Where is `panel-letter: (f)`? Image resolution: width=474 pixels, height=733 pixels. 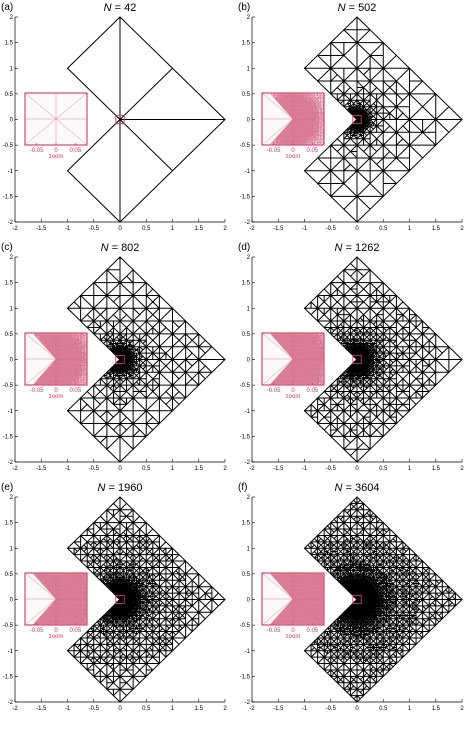
panel-letter: (f) is located at coordinates (242, 487).